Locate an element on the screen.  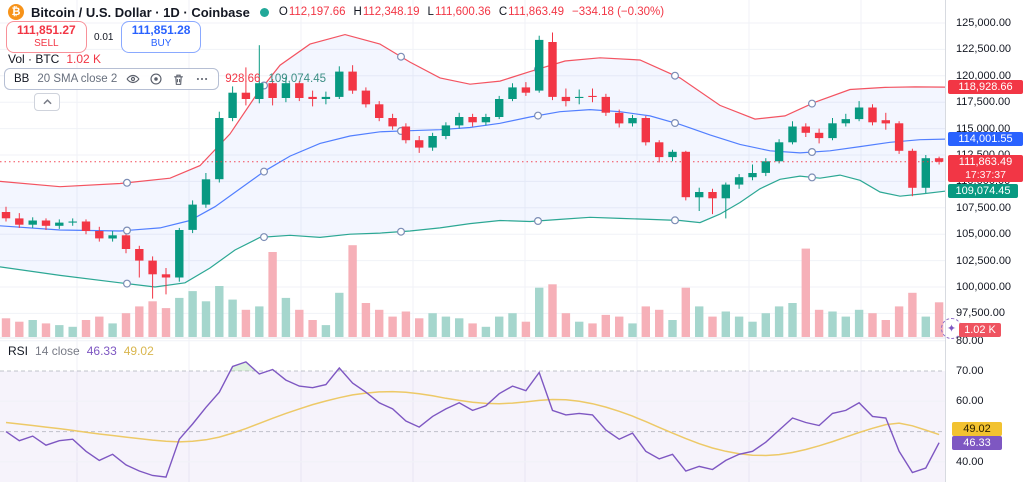
collapse-pane-button is located at coordinates (47, 102).